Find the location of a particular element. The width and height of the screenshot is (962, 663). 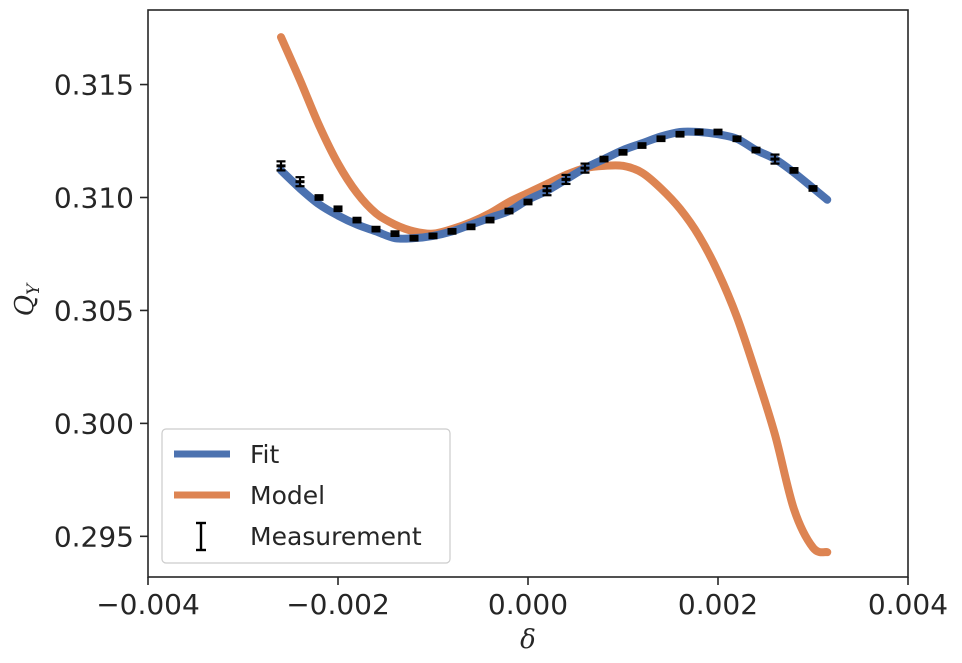

x-tick-label: −0.004 is located at coordinates (148, 604).